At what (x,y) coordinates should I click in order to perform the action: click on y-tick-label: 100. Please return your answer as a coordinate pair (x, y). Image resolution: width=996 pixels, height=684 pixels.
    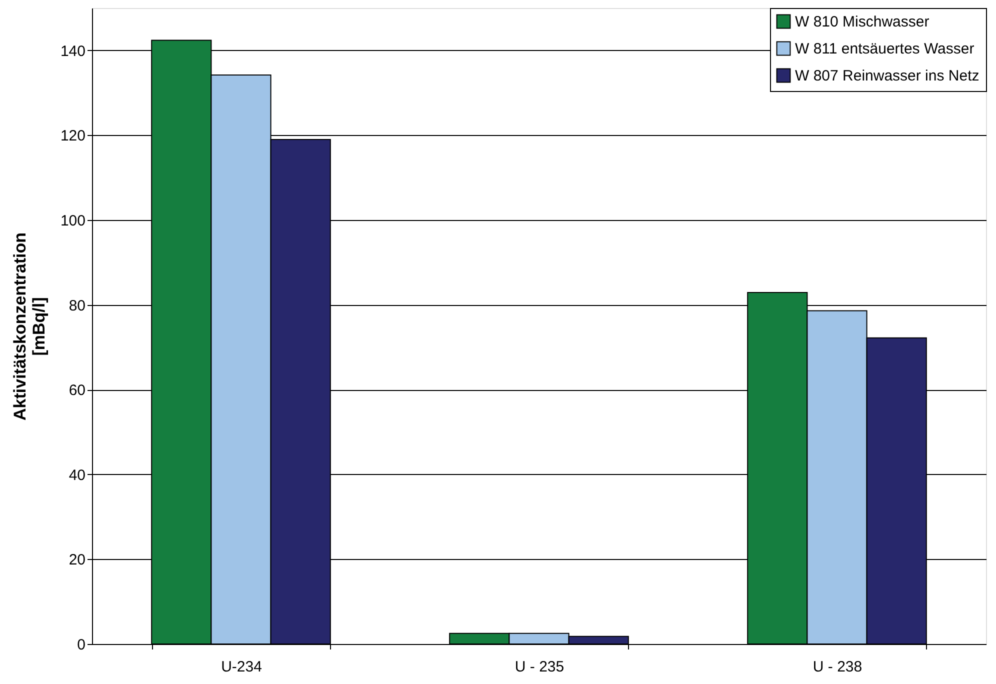
    Looking at the image, I should click on (73, 221).